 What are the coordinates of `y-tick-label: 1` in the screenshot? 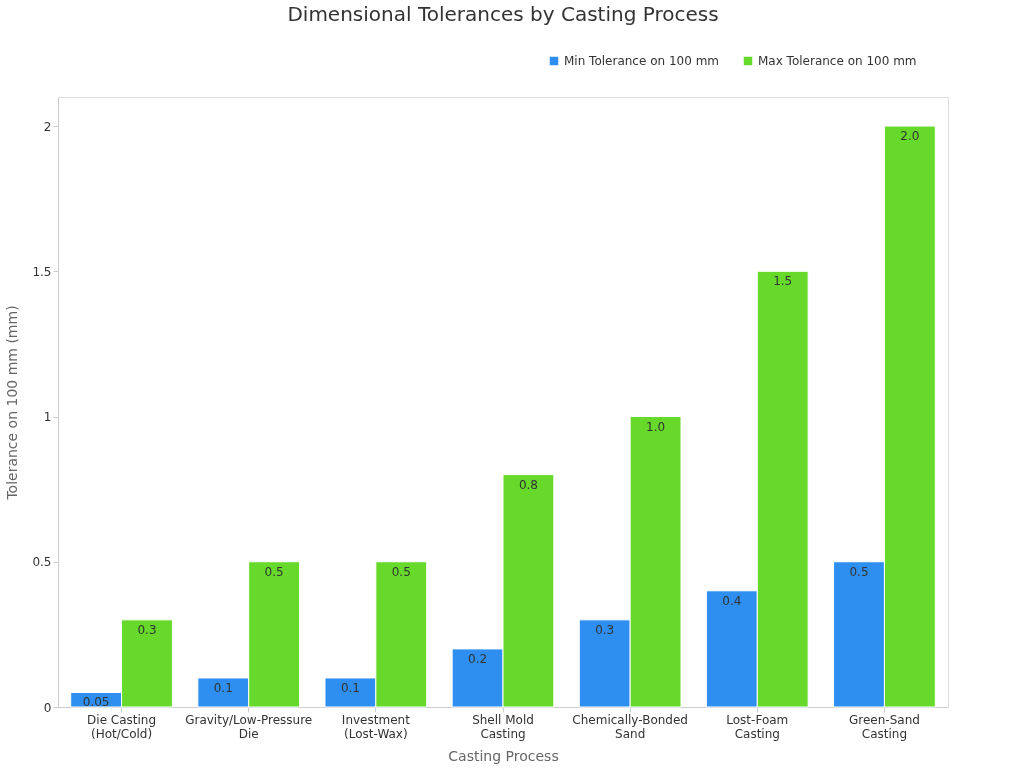 It's located at (47, 417).